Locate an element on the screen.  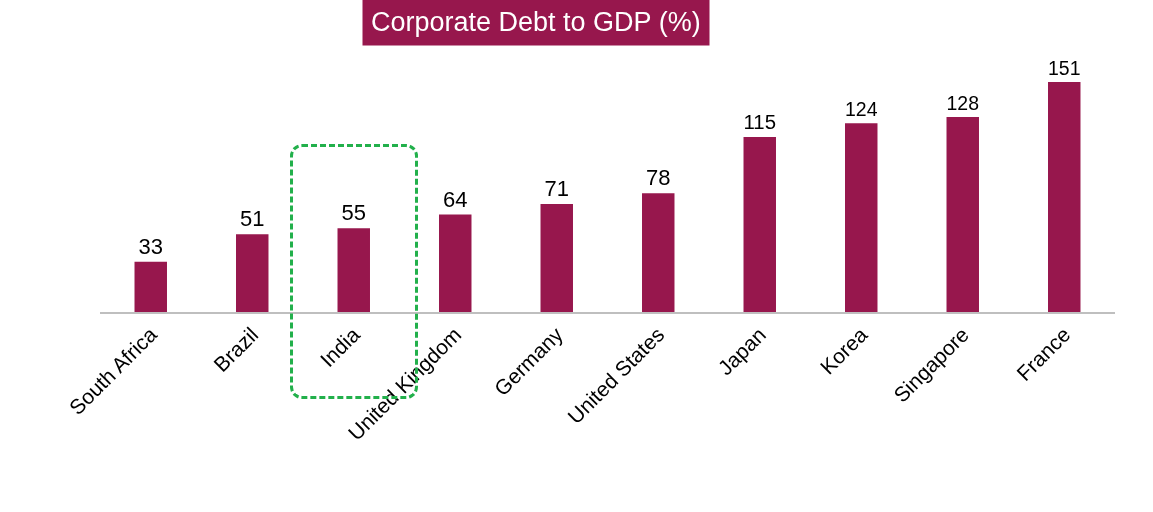
data-label: 71 is located at coordinates (556, 188).